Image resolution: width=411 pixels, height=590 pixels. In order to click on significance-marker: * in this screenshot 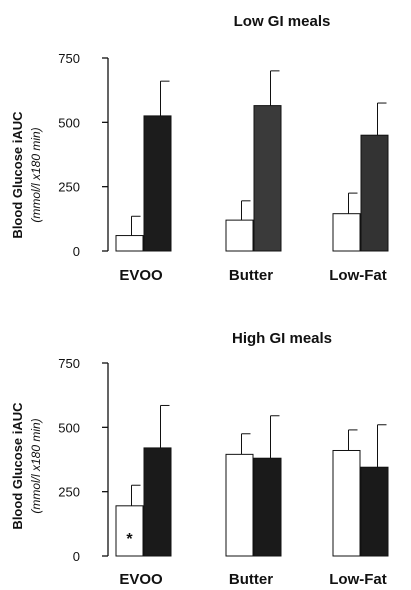, I will do `click(129, 539)`.